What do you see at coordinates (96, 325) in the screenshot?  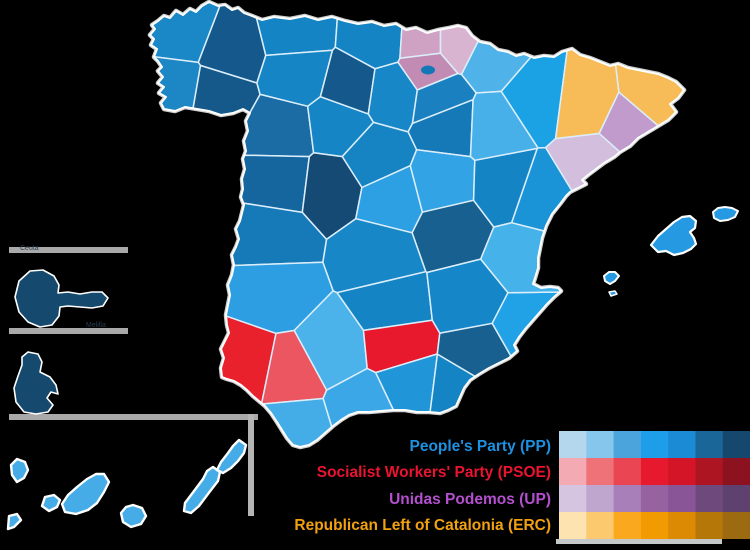 I see `svg-text: Melilla` at bounding box center [96, 325].